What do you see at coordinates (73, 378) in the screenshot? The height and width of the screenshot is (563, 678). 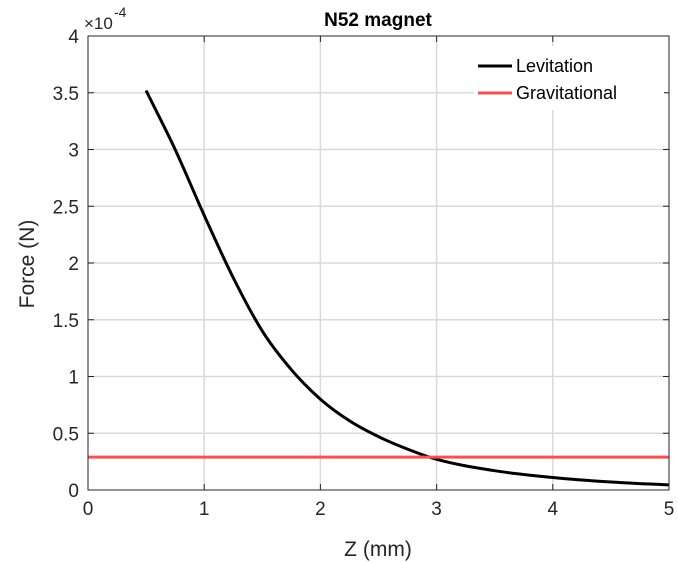 I see `y-tick-label: 1` at bounding box center [73, 378].